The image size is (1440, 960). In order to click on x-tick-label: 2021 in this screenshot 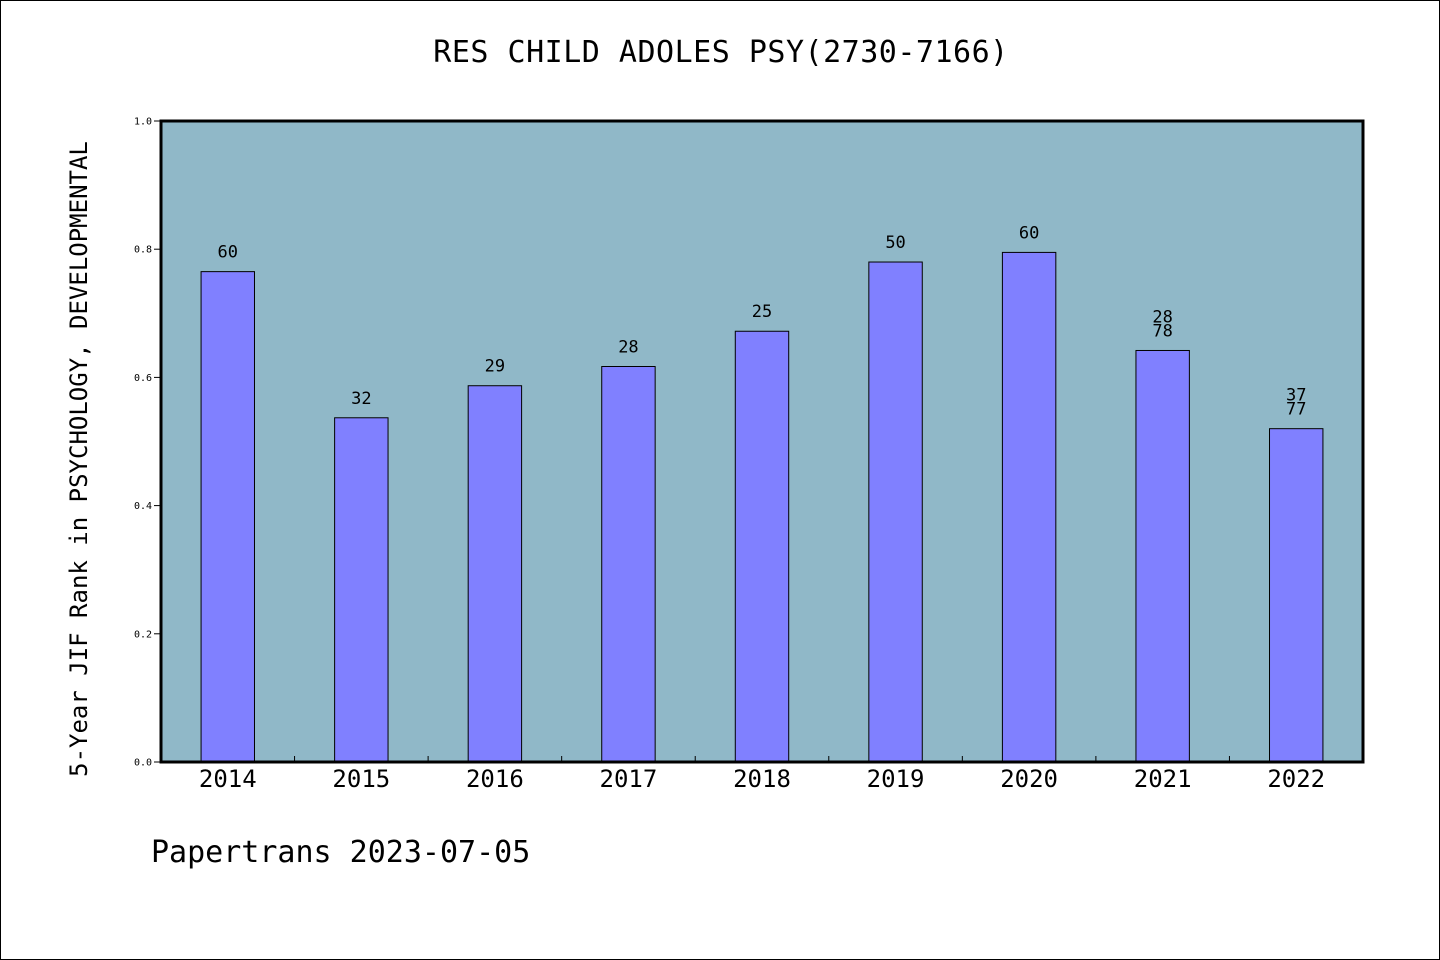, I will do `click(1163, 779)`.